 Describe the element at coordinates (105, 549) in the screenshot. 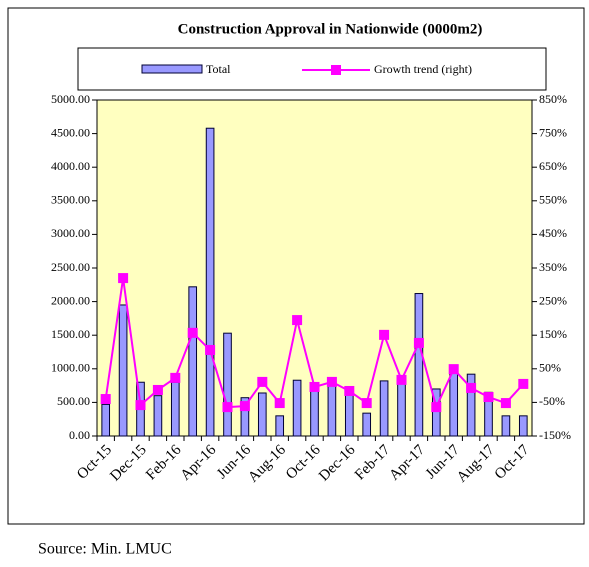

I see `source: Source: Min. LMUC` at that location.